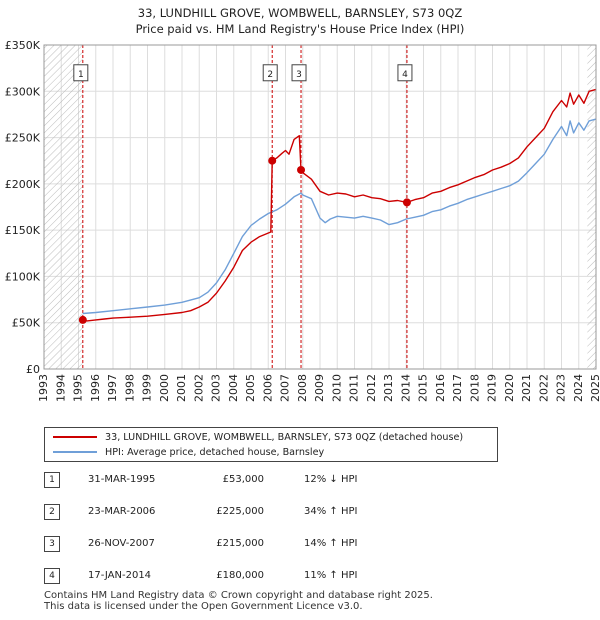  I want to click on transaction-hpi: 14% ↑ HPI, so click(331, 543).